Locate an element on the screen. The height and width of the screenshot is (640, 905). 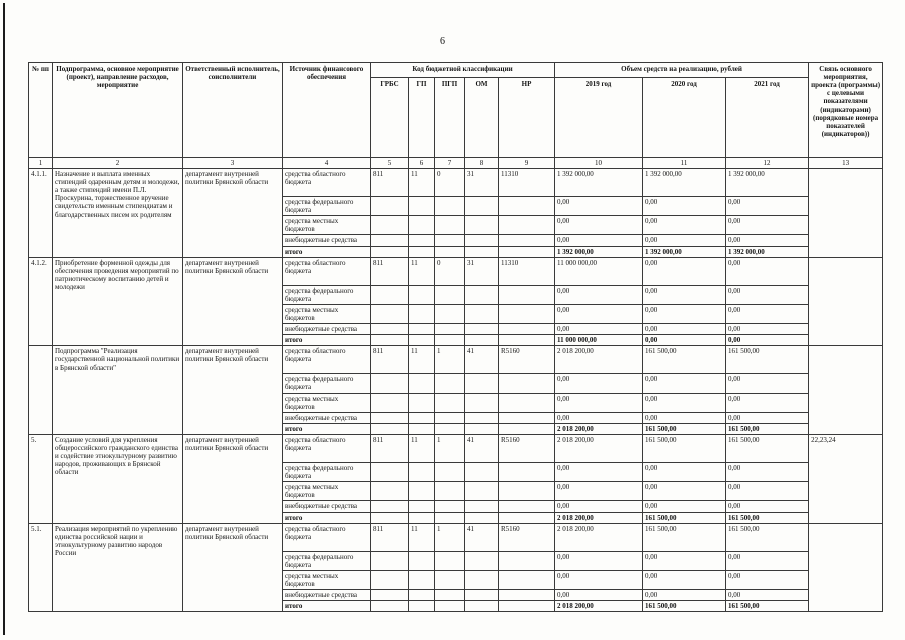
kbk-value-cell: 11310 is located at coordinates (526, 182).